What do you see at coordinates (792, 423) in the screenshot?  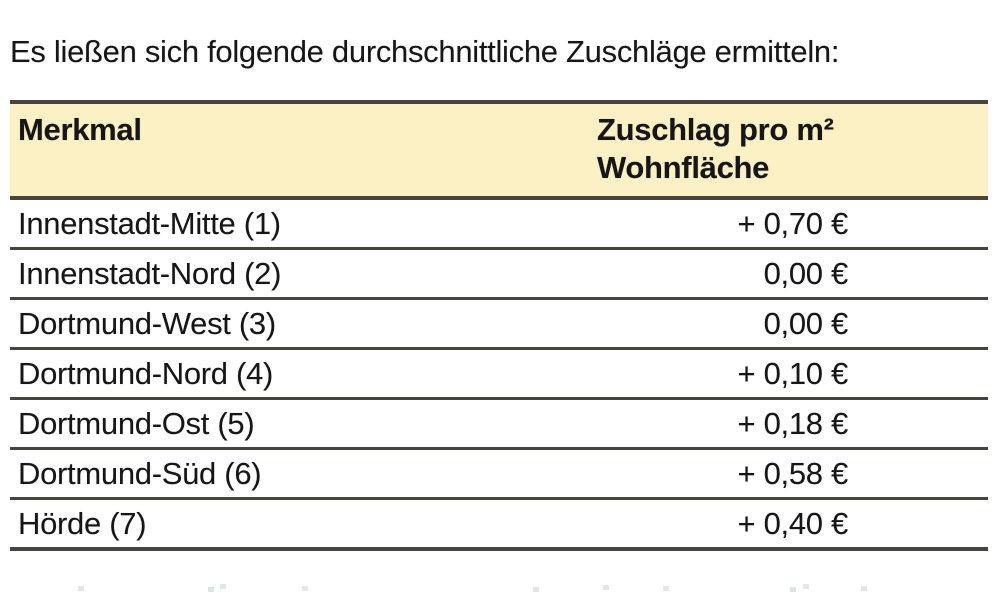 I see `row-value: + 0,18 €` at bounding box center [792, 423].